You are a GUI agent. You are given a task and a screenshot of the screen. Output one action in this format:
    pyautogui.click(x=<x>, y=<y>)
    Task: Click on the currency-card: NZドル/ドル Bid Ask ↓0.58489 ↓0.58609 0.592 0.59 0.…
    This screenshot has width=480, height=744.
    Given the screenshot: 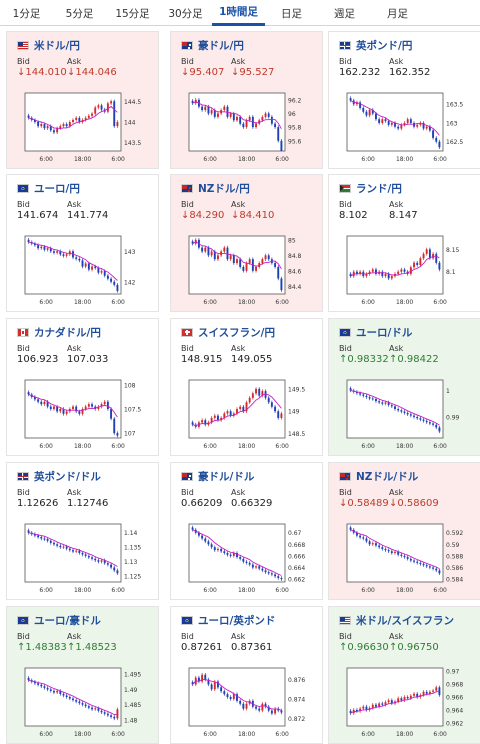 What is the action you would take?
    pyautogui.click(x=404, y=531)
    